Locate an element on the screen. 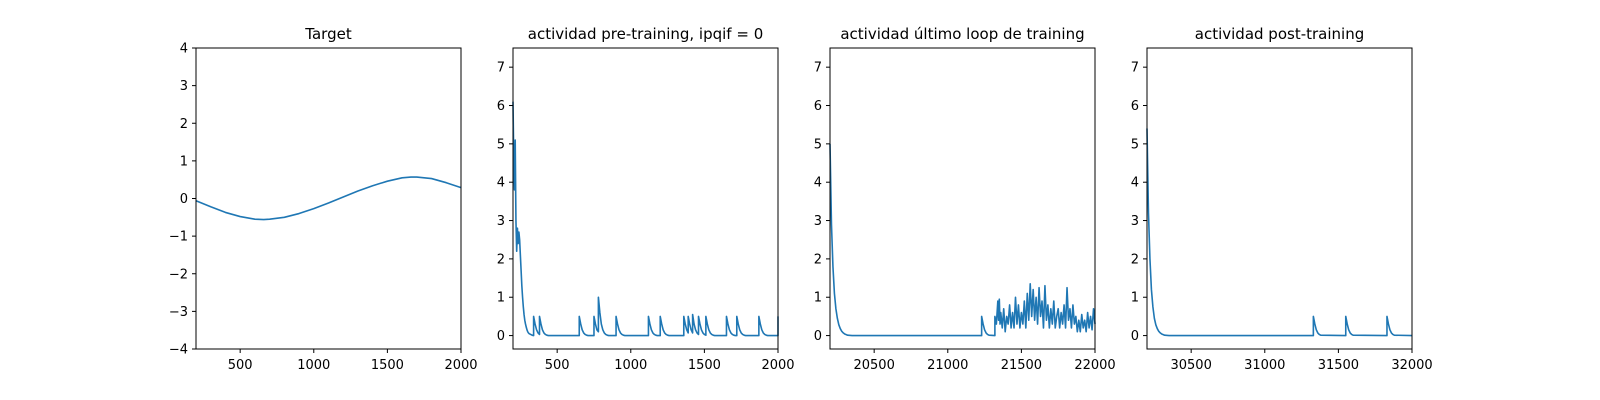  x-tick-label: 31500 is located at coordinates (1338, 365).